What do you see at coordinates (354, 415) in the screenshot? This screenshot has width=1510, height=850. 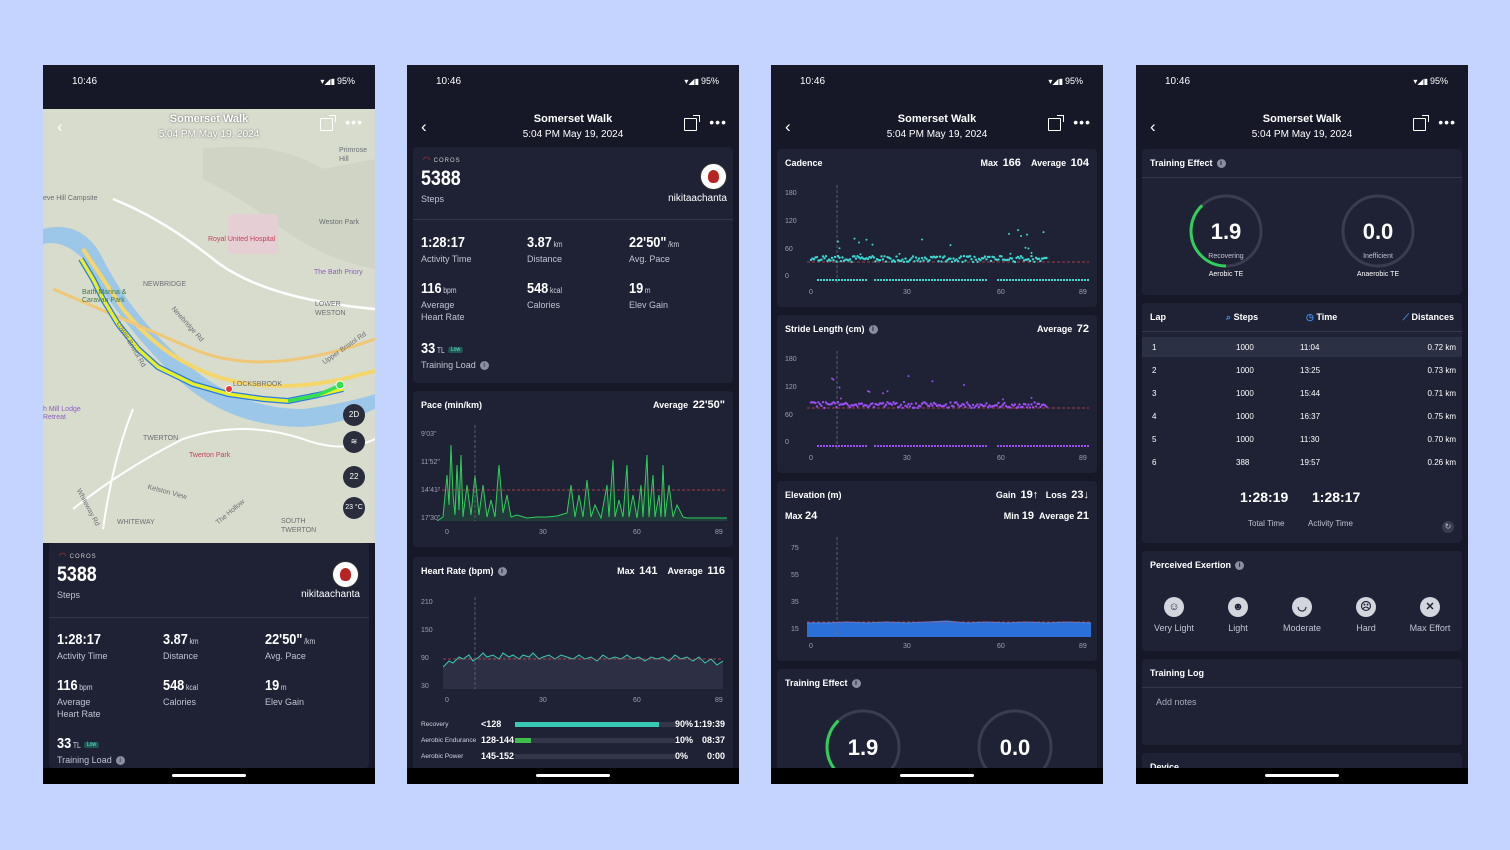 I see `view-2d-button: 2D` at bounding box center [354, 415].